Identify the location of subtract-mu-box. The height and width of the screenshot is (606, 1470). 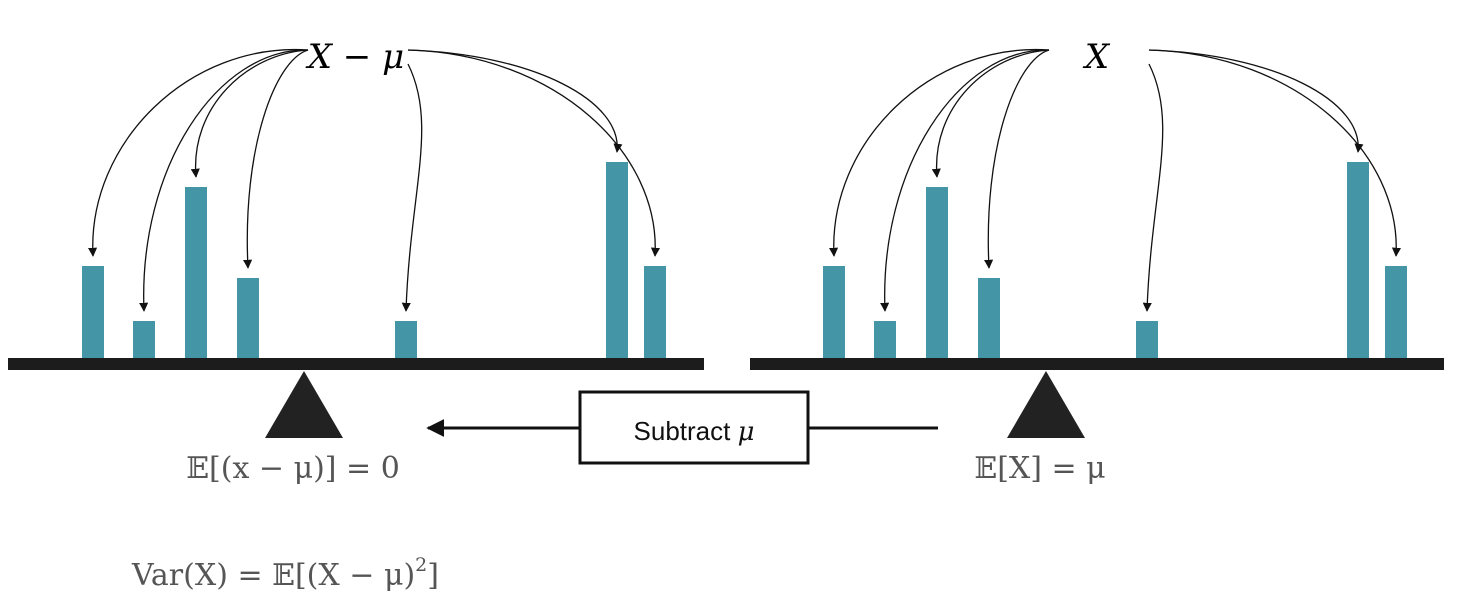
(694, 427).